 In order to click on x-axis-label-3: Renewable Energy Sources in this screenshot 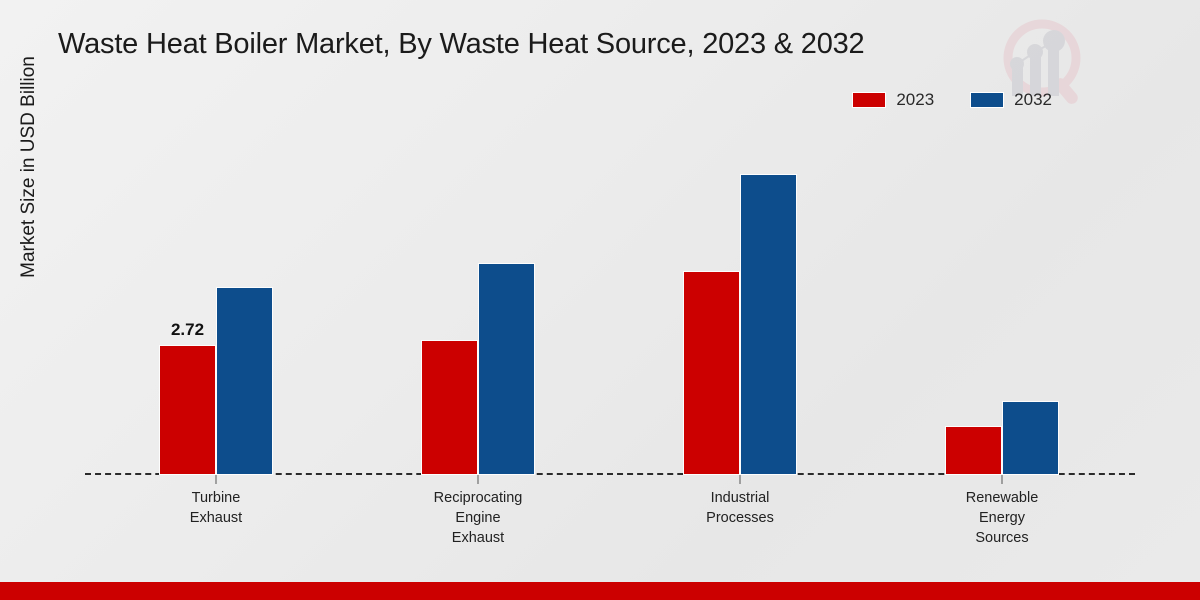, I will do `click(1002, 518)`.